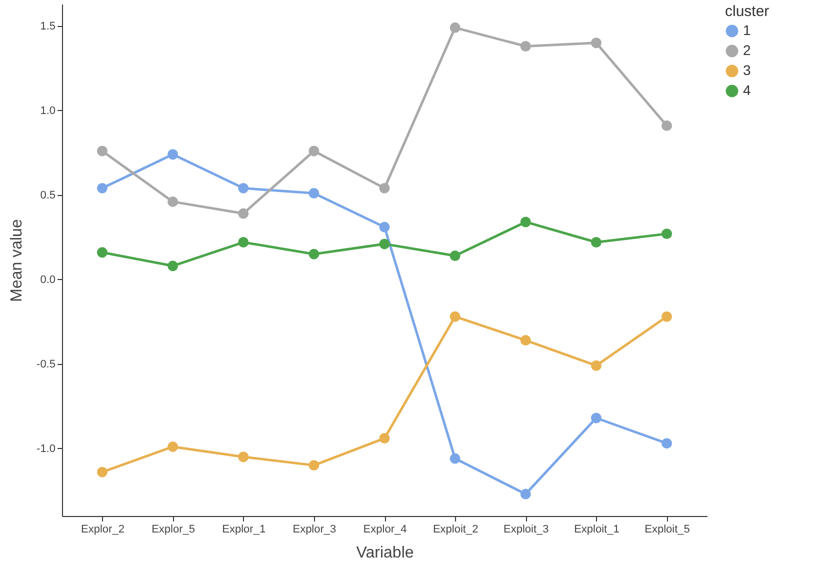  I want to click on x-axis-title: Variable, so click(385, 553).